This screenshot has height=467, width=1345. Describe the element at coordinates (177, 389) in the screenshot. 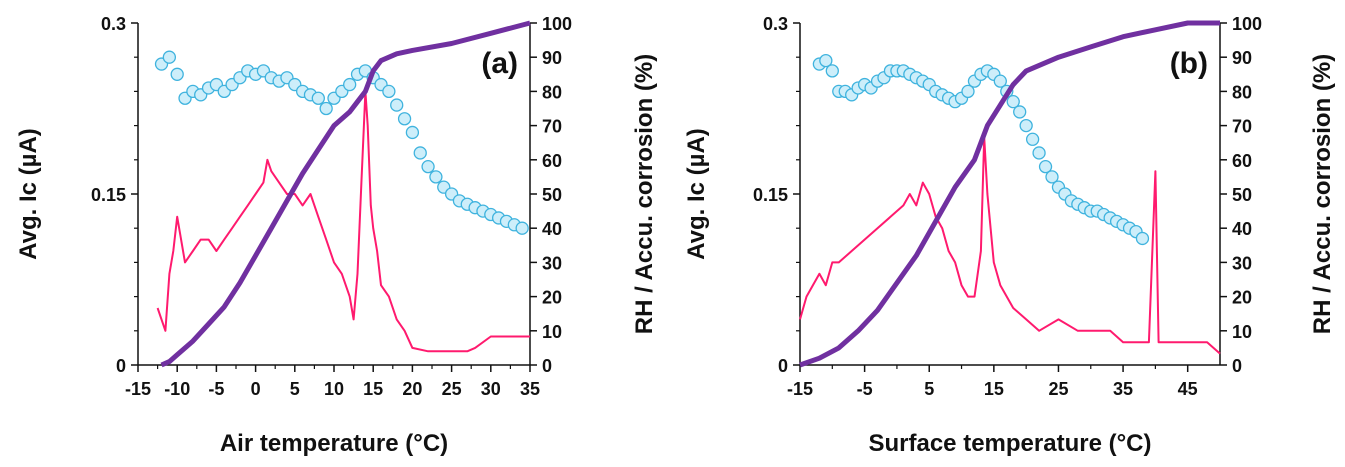

I see `x-tick-label: -10` at that location.